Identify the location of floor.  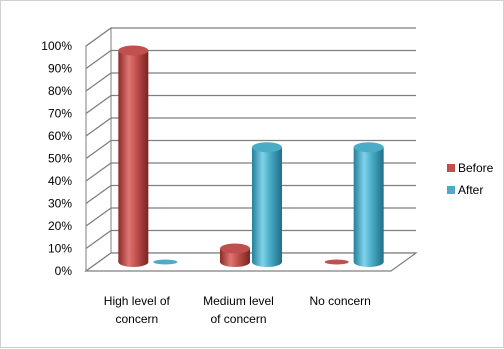
(251, 262).